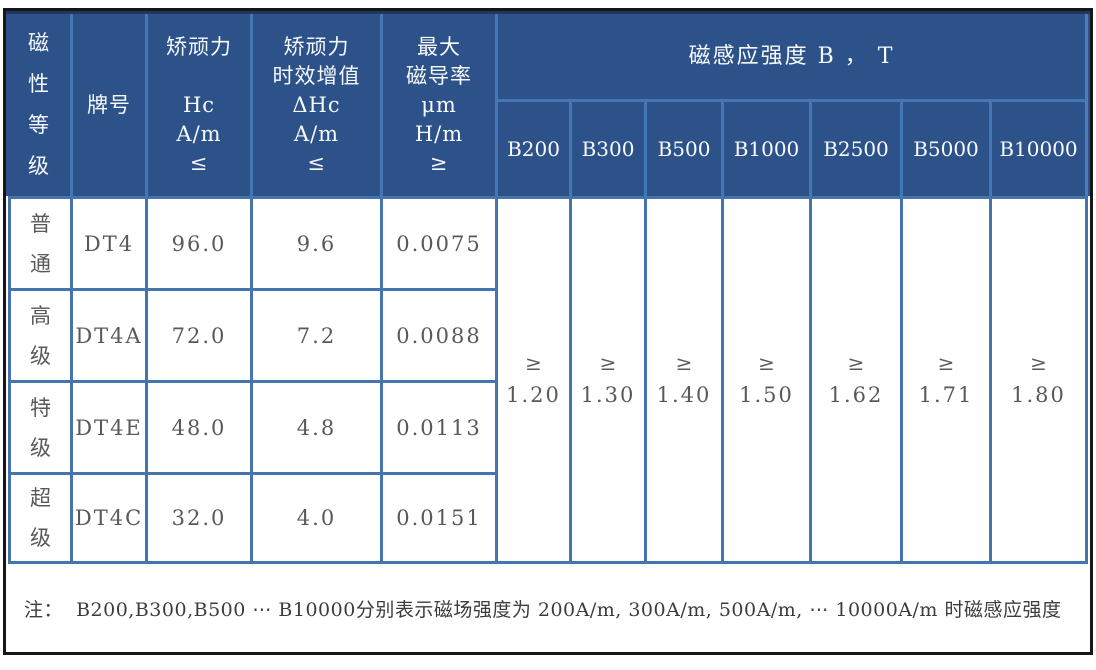 The height and width of the screenshot is (670, 1096). What do you see at coordinates (197, 242) in the screenshot?
I see `hc-value-cell: 96.0` at bounding box center [197, 242].